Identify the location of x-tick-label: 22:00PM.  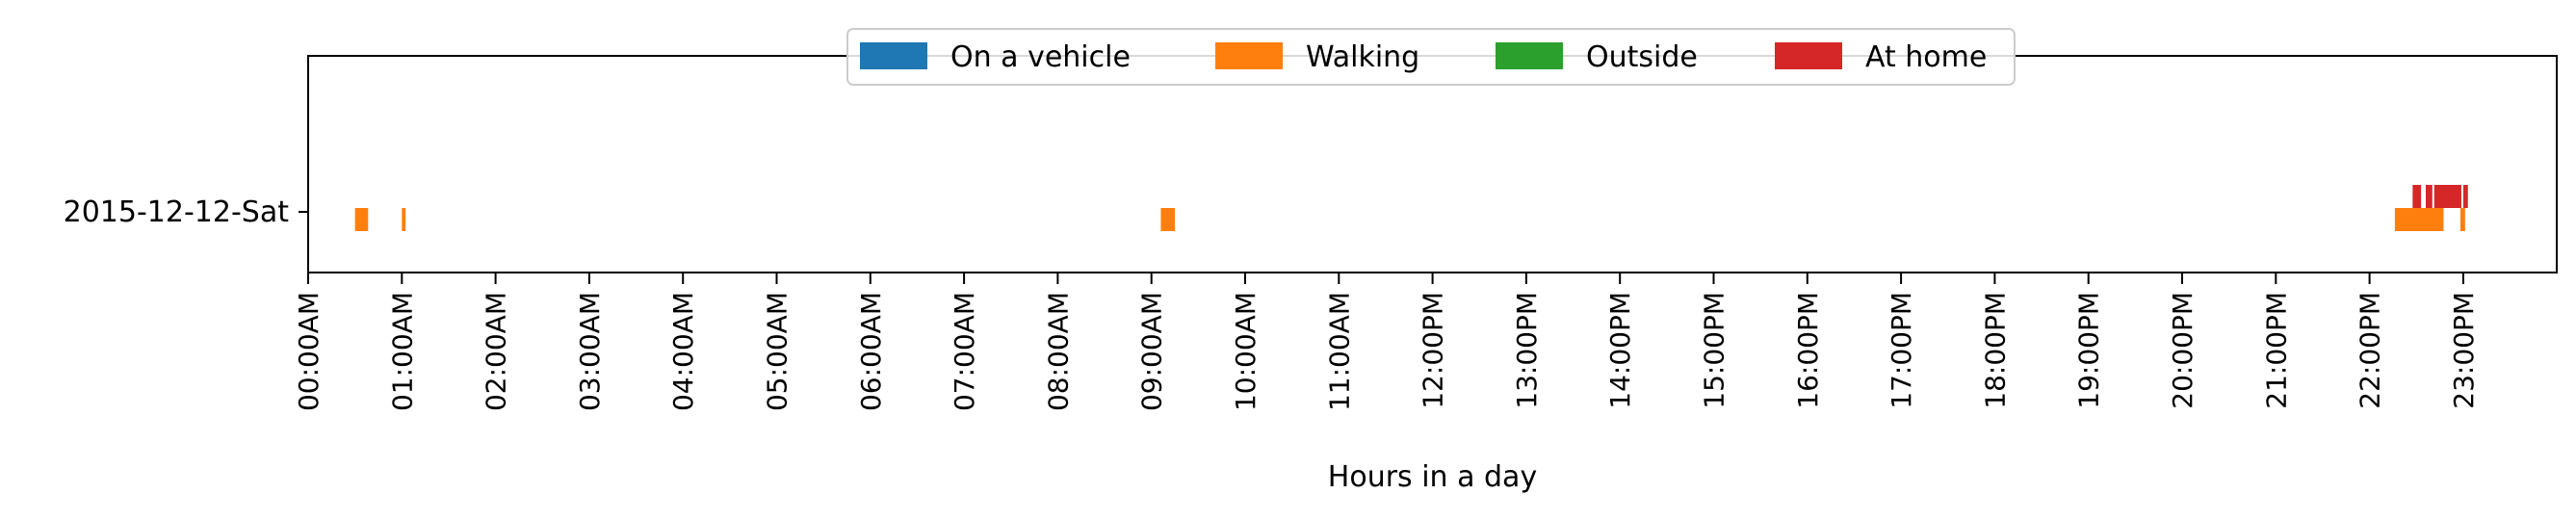
(2370, 351).